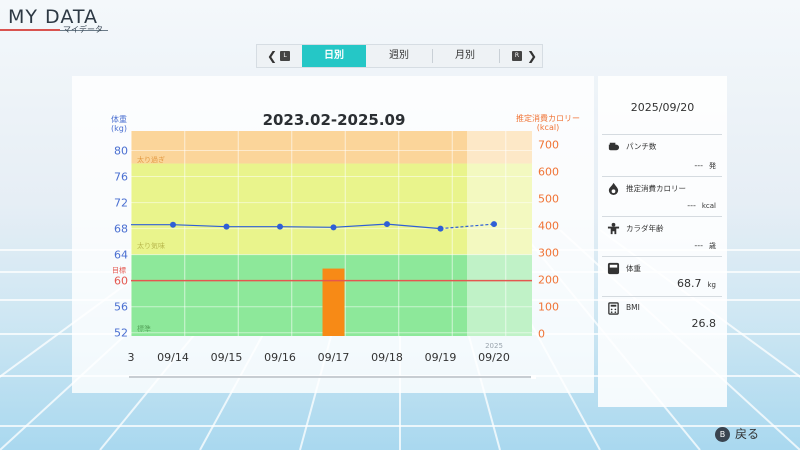  Describe the element at coordinates (532, 56) in the screenshot. I see `next-tab-arrow-icon: ❯` at that location.